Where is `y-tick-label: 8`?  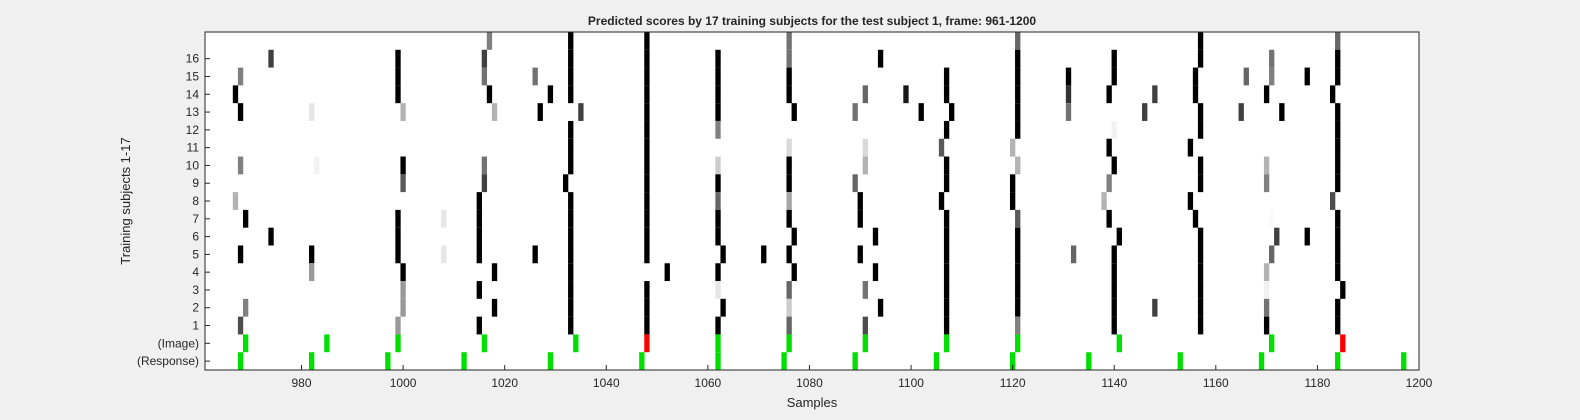
y-tick-label: 8 is located at coordinates (195, 201).